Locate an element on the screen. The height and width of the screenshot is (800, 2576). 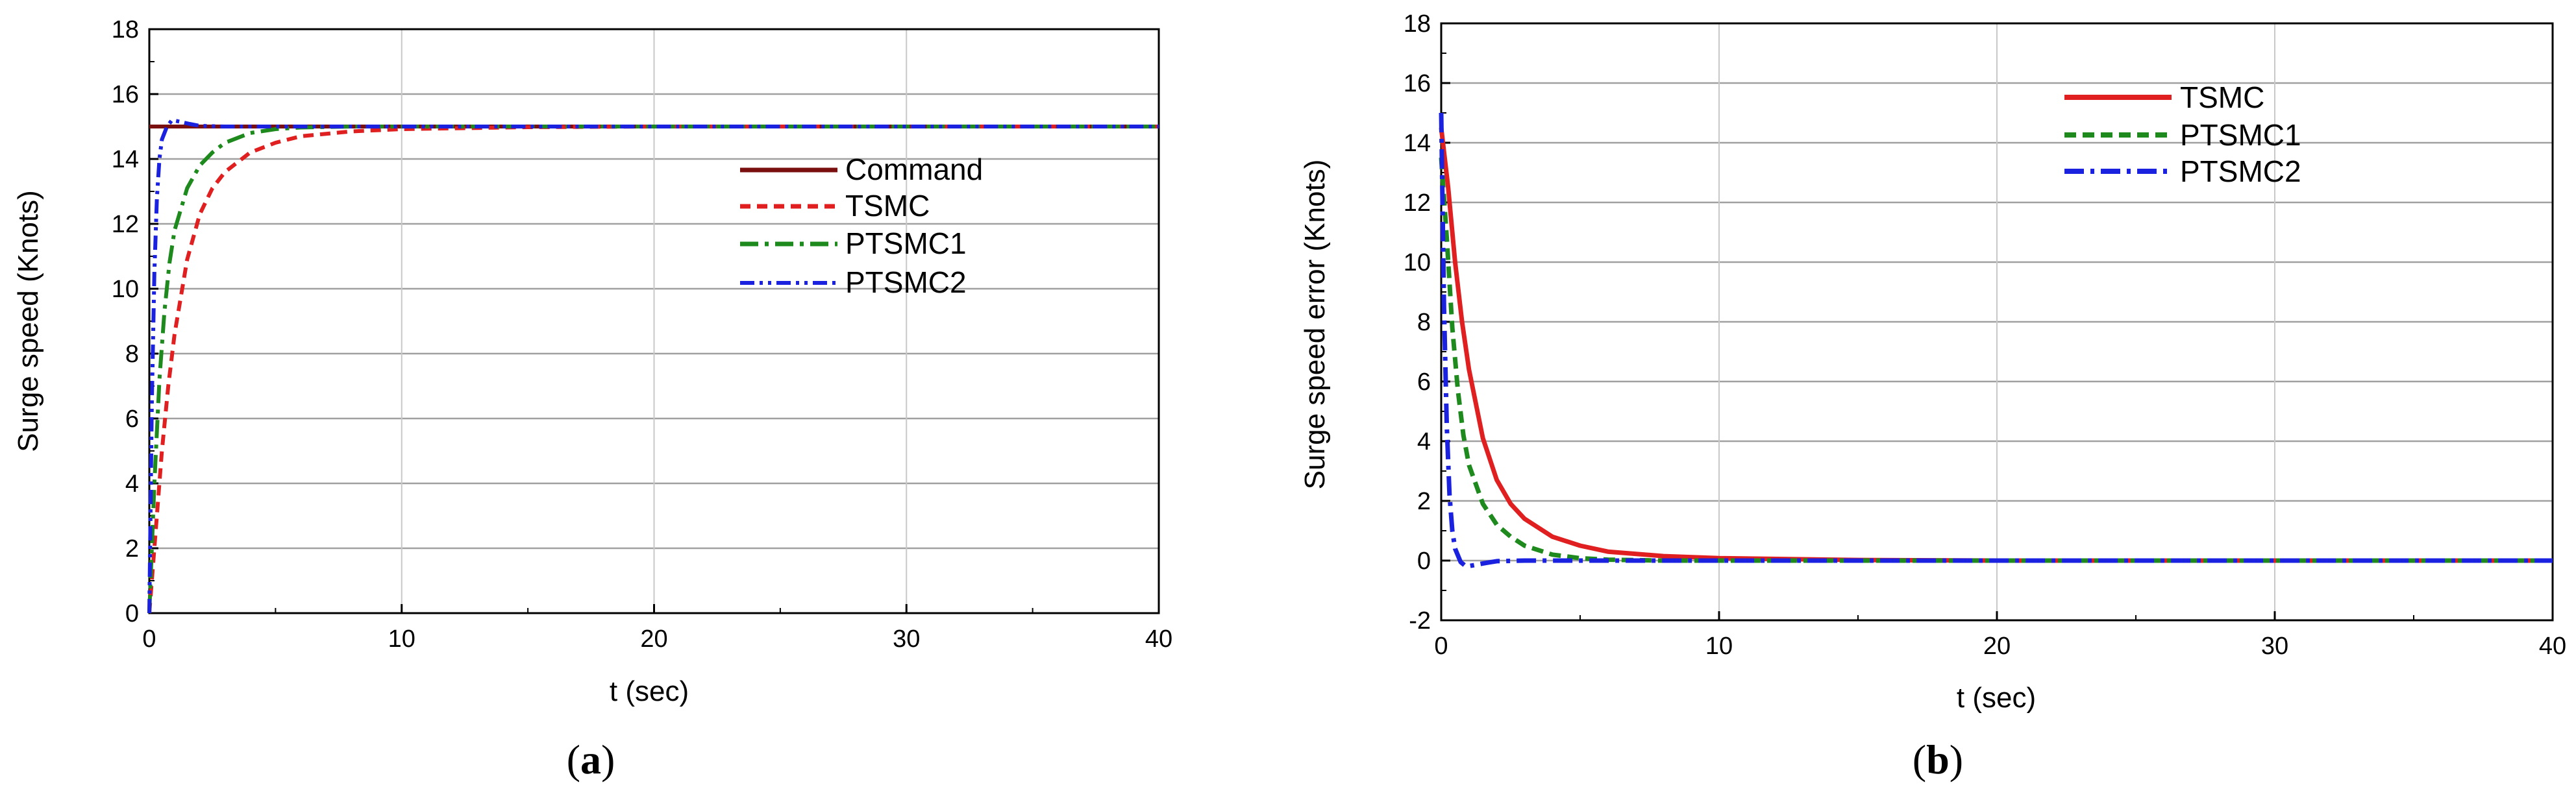
chart-b-y-tick-label: 10 is located at coordinates (1417, 262).